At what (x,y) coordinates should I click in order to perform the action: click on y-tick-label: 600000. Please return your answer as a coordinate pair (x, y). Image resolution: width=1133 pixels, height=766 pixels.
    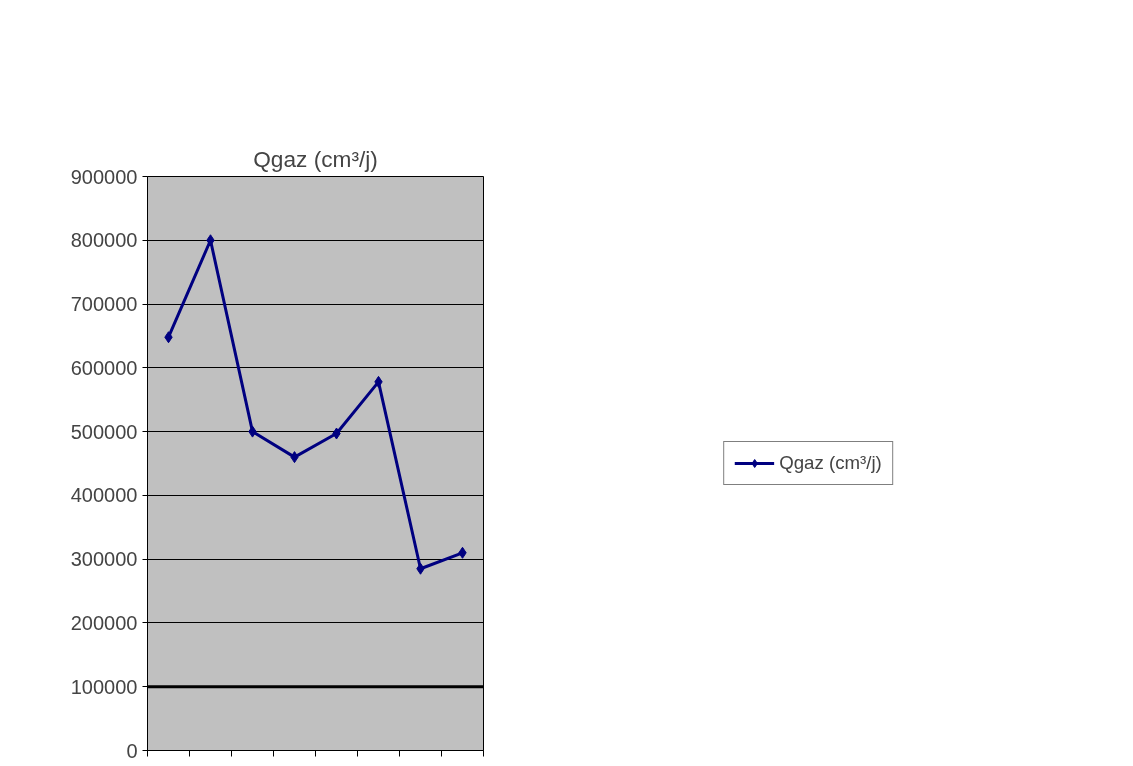
    Looking at the image, I should click on (104, 367).